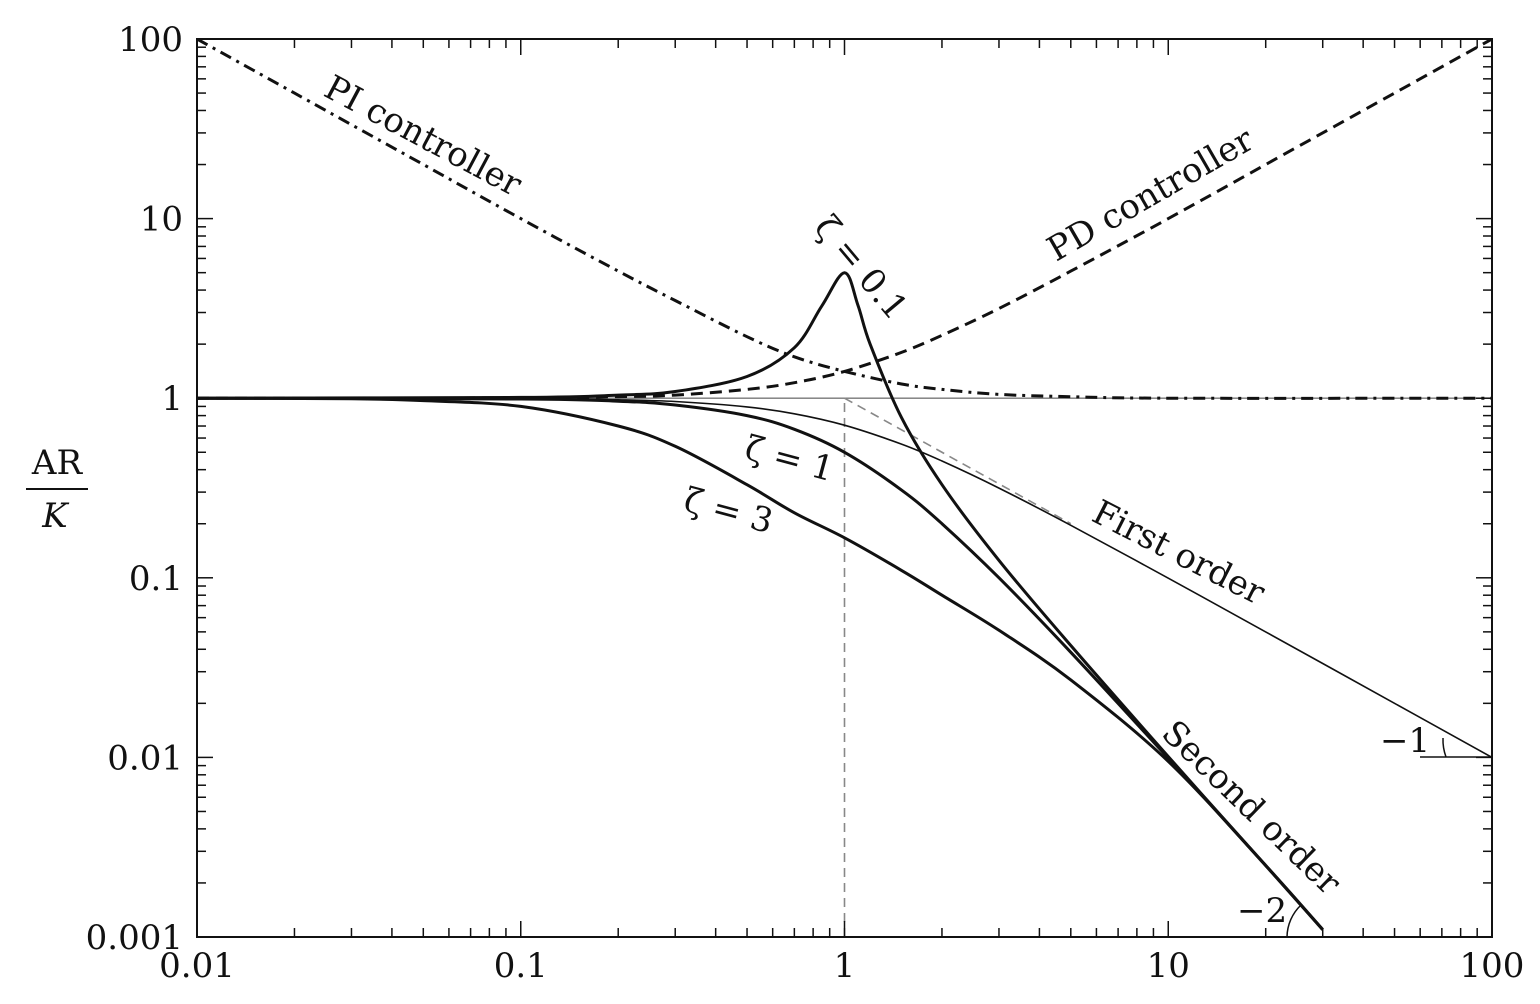 This screenshot has height=1004, width=1540. What do you see at coordinates (423, 137) in the screenshot?
I see `pi-controller-label: PI controller` at bounding box center [423, 137].